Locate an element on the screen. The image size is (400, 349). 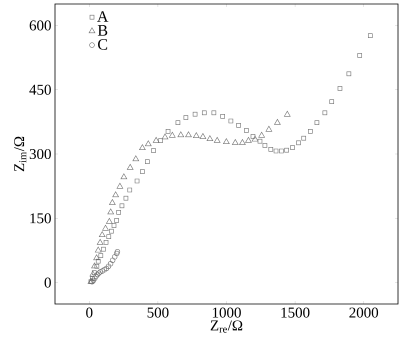
y-tick-label: 450 is located at coordinates (40, 89).